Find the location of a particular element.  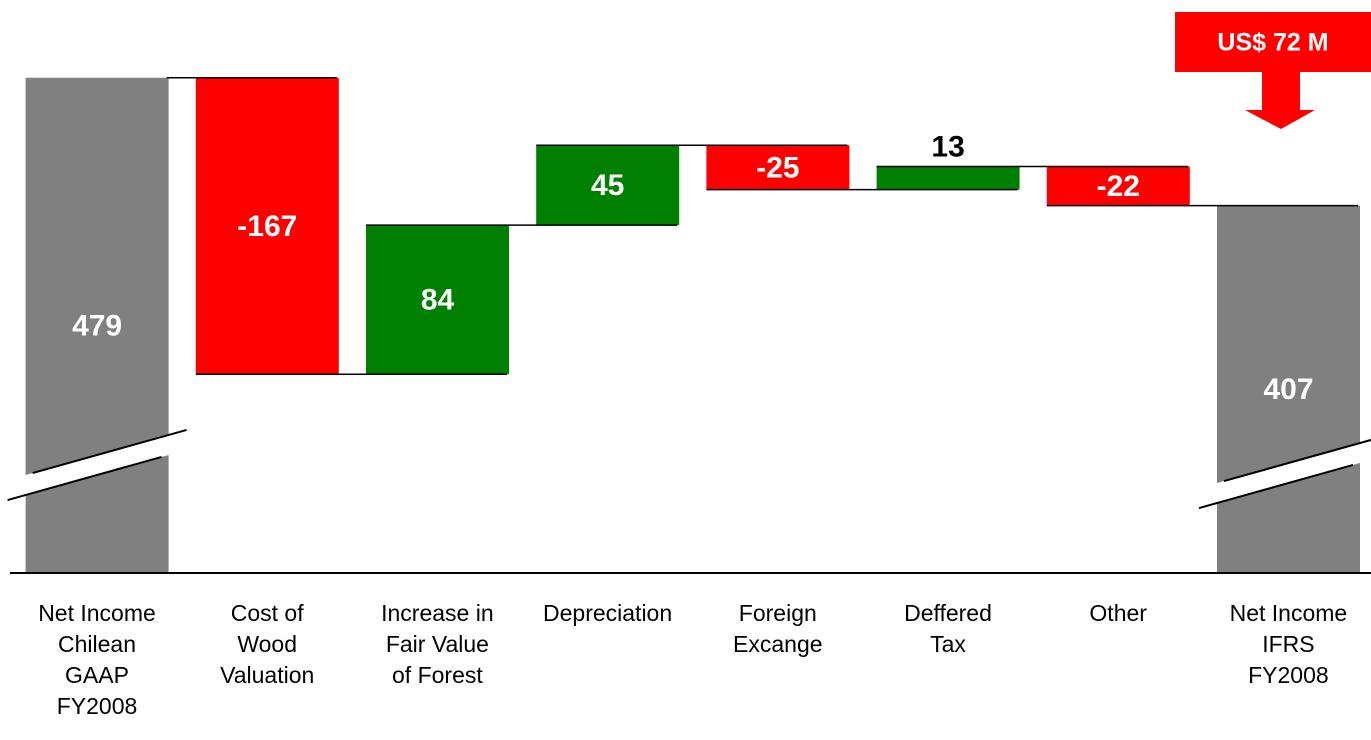

x-tick-label: Deffered Tax is located at coordinates (948, 628).